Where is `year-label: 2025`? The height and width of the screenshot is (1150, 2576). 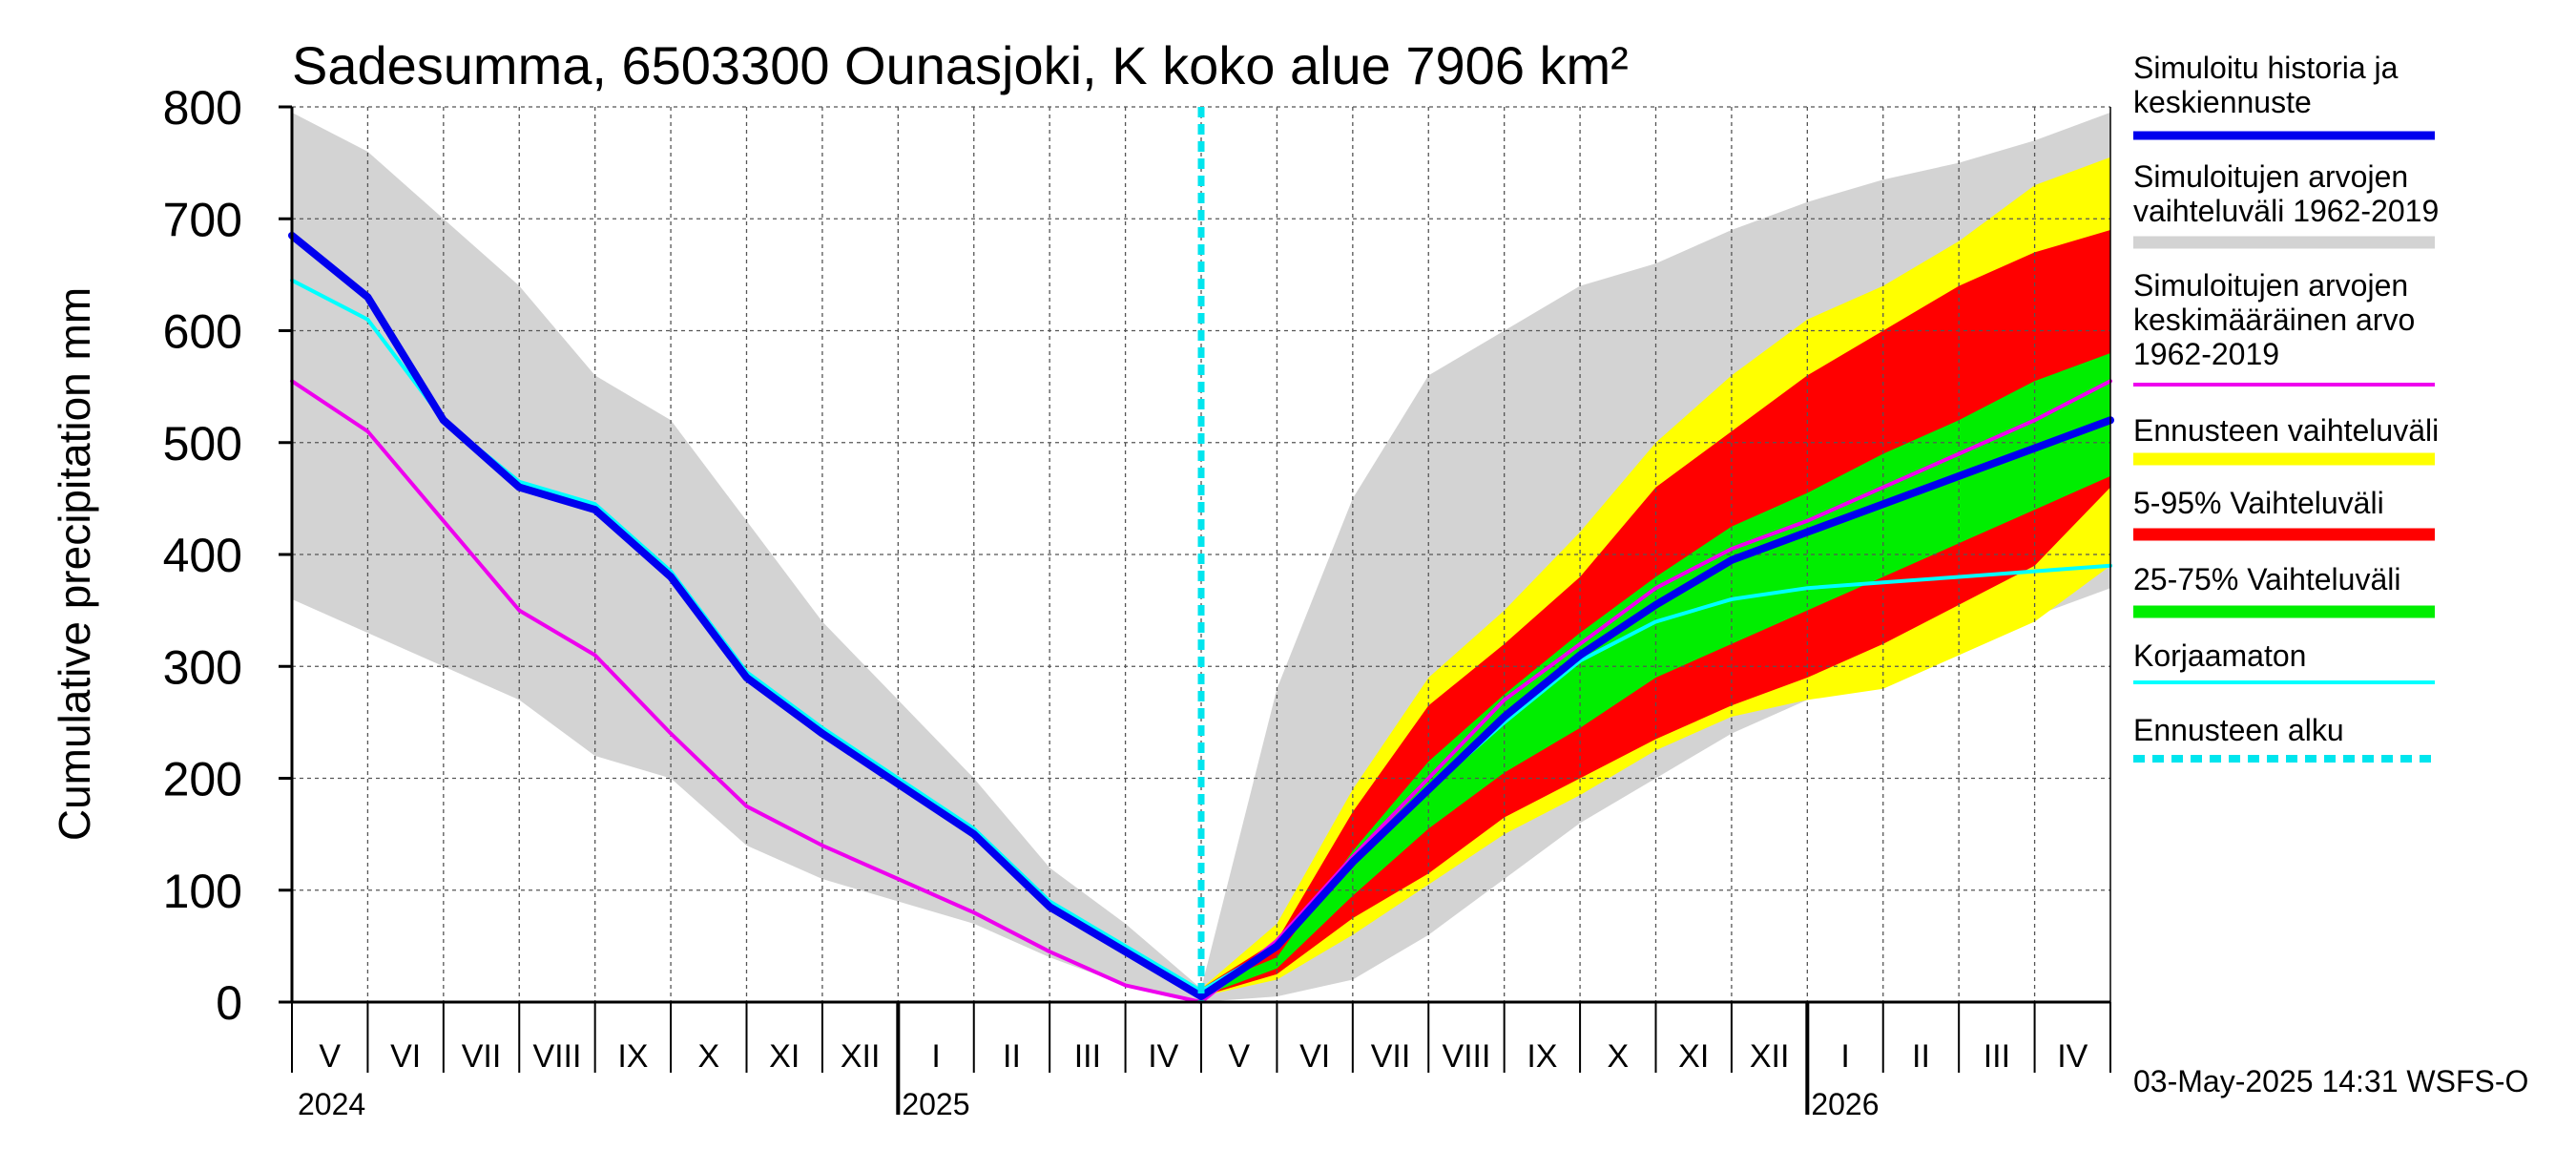
year-label: 2025 is located at coordinates (935, 1104).